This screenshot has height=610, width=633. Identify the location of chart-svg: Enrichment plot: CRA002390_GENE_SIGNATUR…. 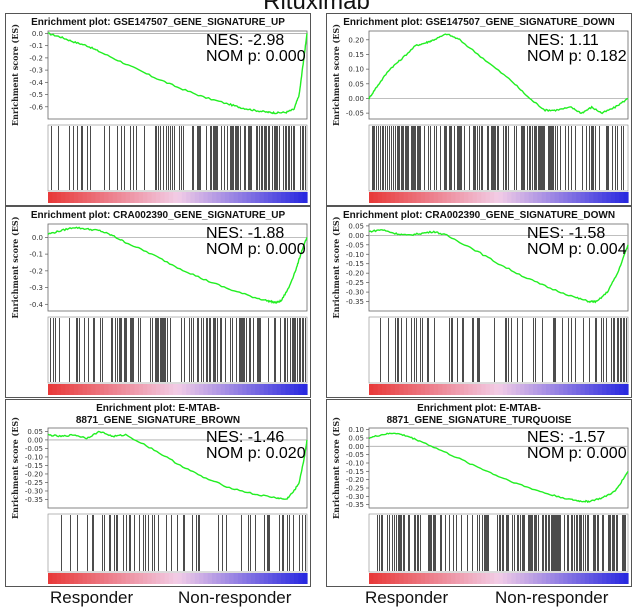
(159, 302).